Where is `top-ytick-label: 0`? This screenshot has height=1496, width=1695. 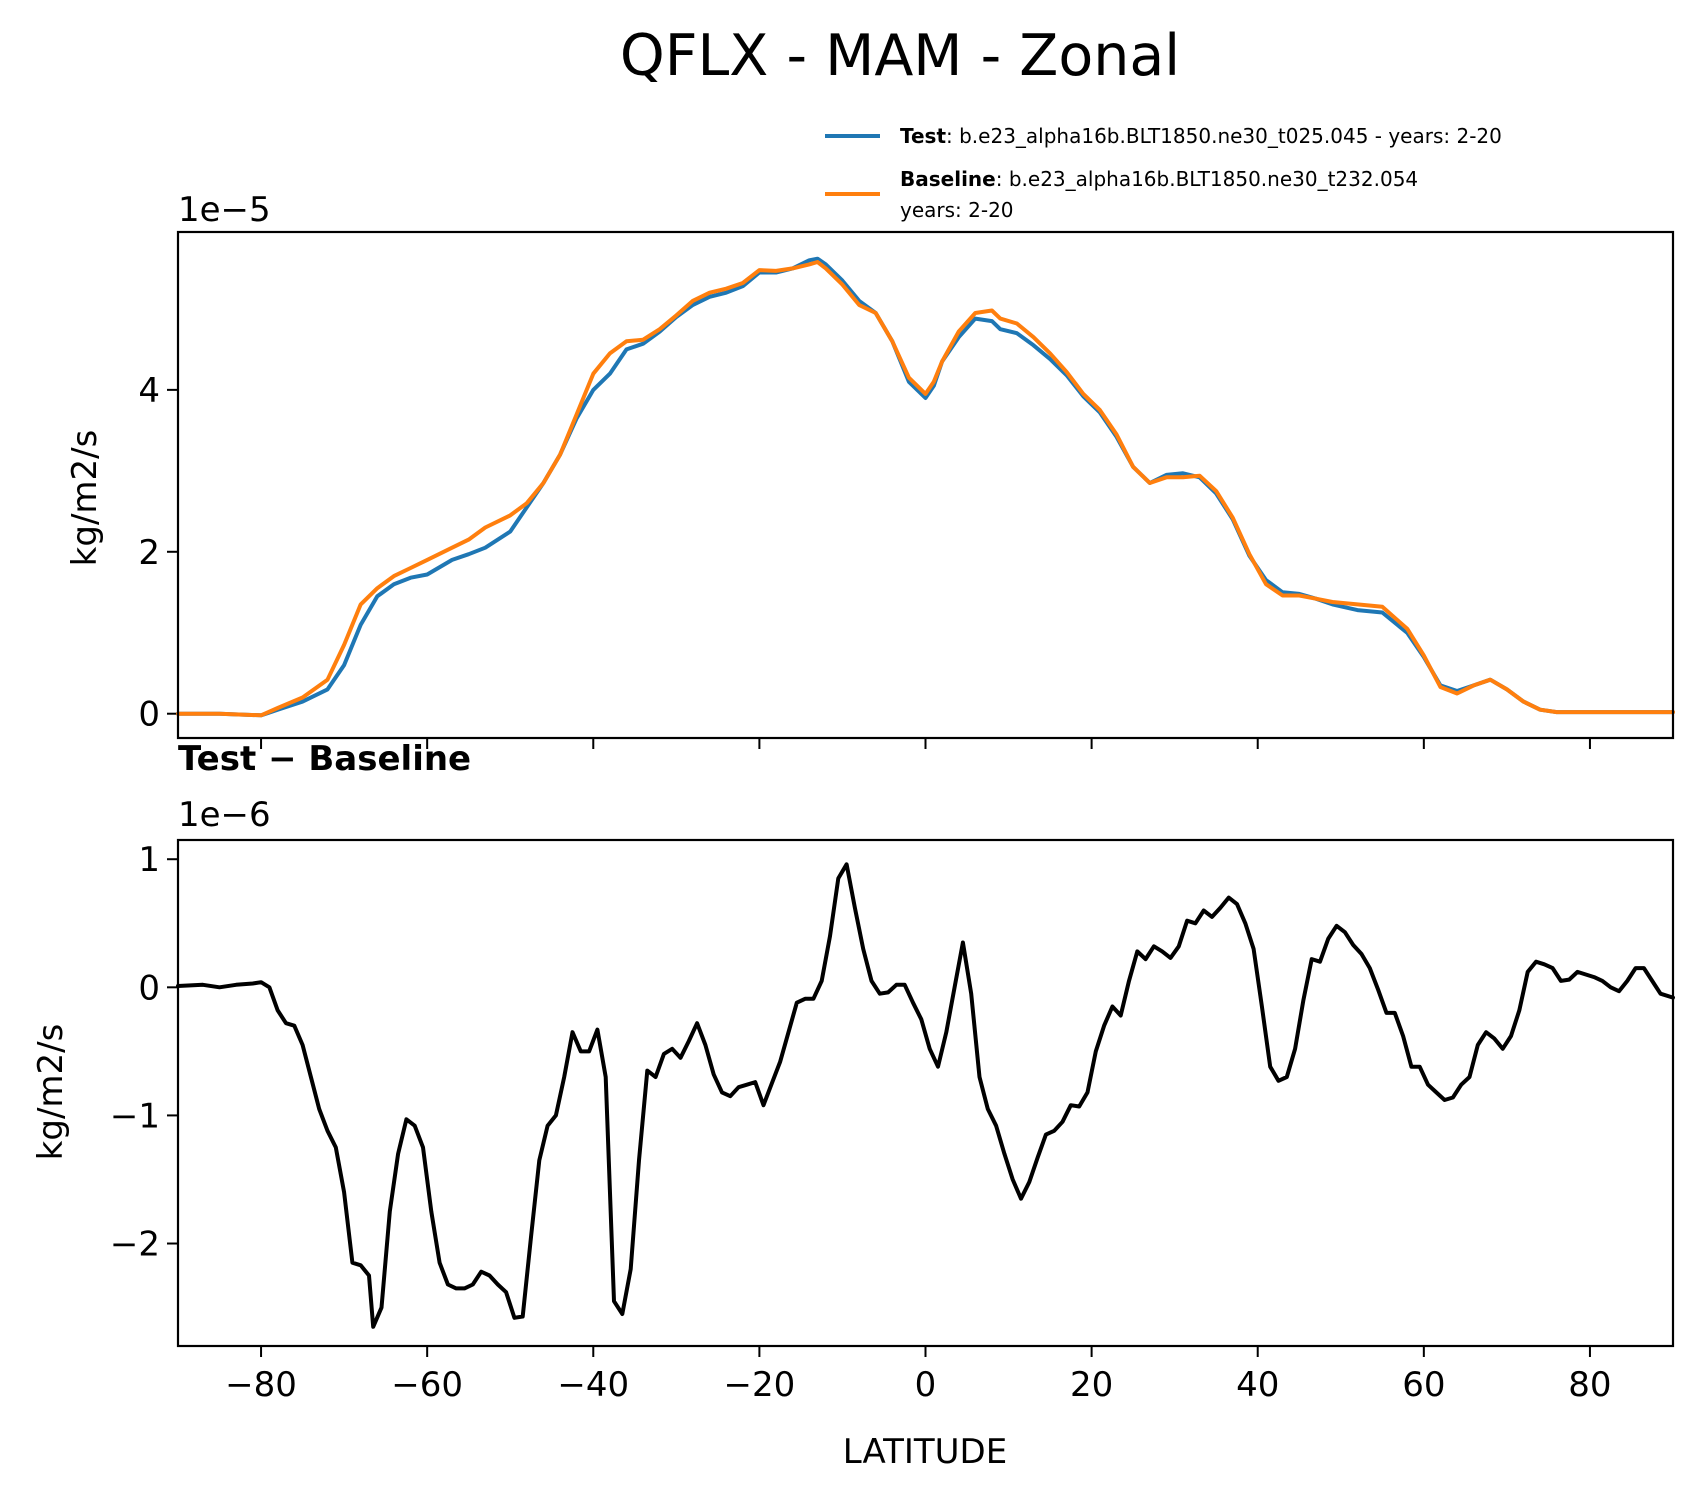 top-ytick-label: 0 is located at coordinates (149, 715).